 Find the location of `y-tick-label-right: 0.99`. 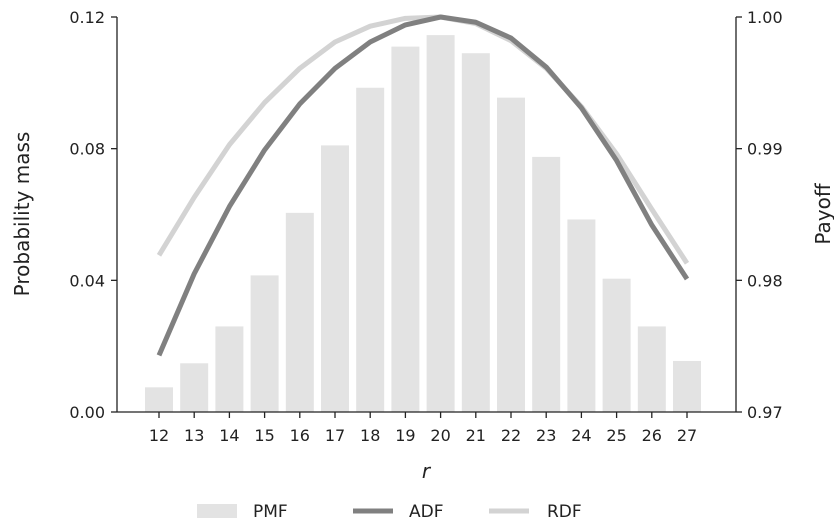

y-tick-label-right: 0.99 is located at coordinates (765, 149).